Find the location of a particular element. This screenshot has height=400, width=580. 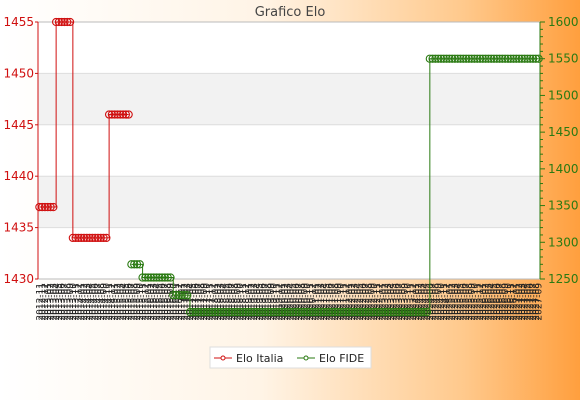

x-tick-label: 2027-06 is located at coordinates (531, 302).